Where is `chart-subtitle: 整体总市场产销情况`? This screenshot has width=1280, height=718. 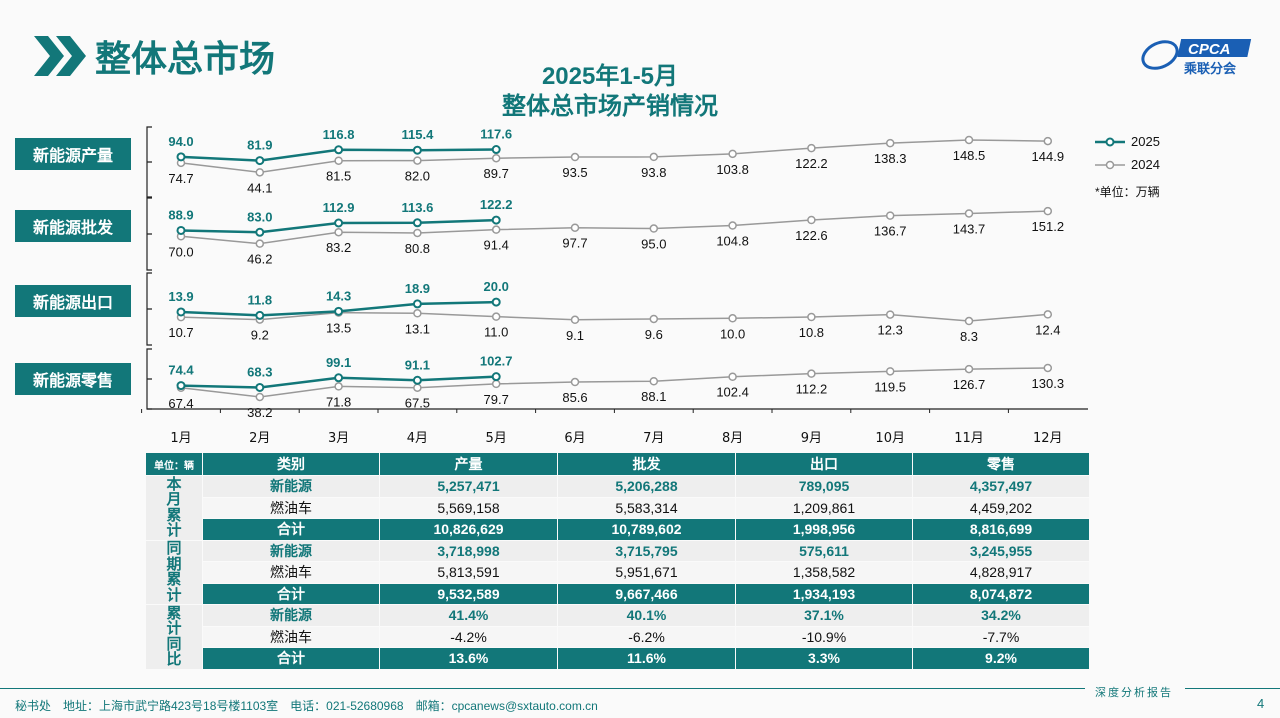 chart-subtitle: 整体总市场产销情况 is located at coordinates (610, 106).